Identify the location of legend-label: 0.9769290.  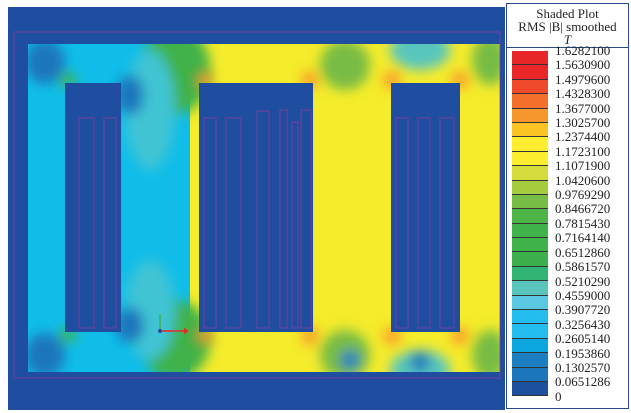
(583, 195).